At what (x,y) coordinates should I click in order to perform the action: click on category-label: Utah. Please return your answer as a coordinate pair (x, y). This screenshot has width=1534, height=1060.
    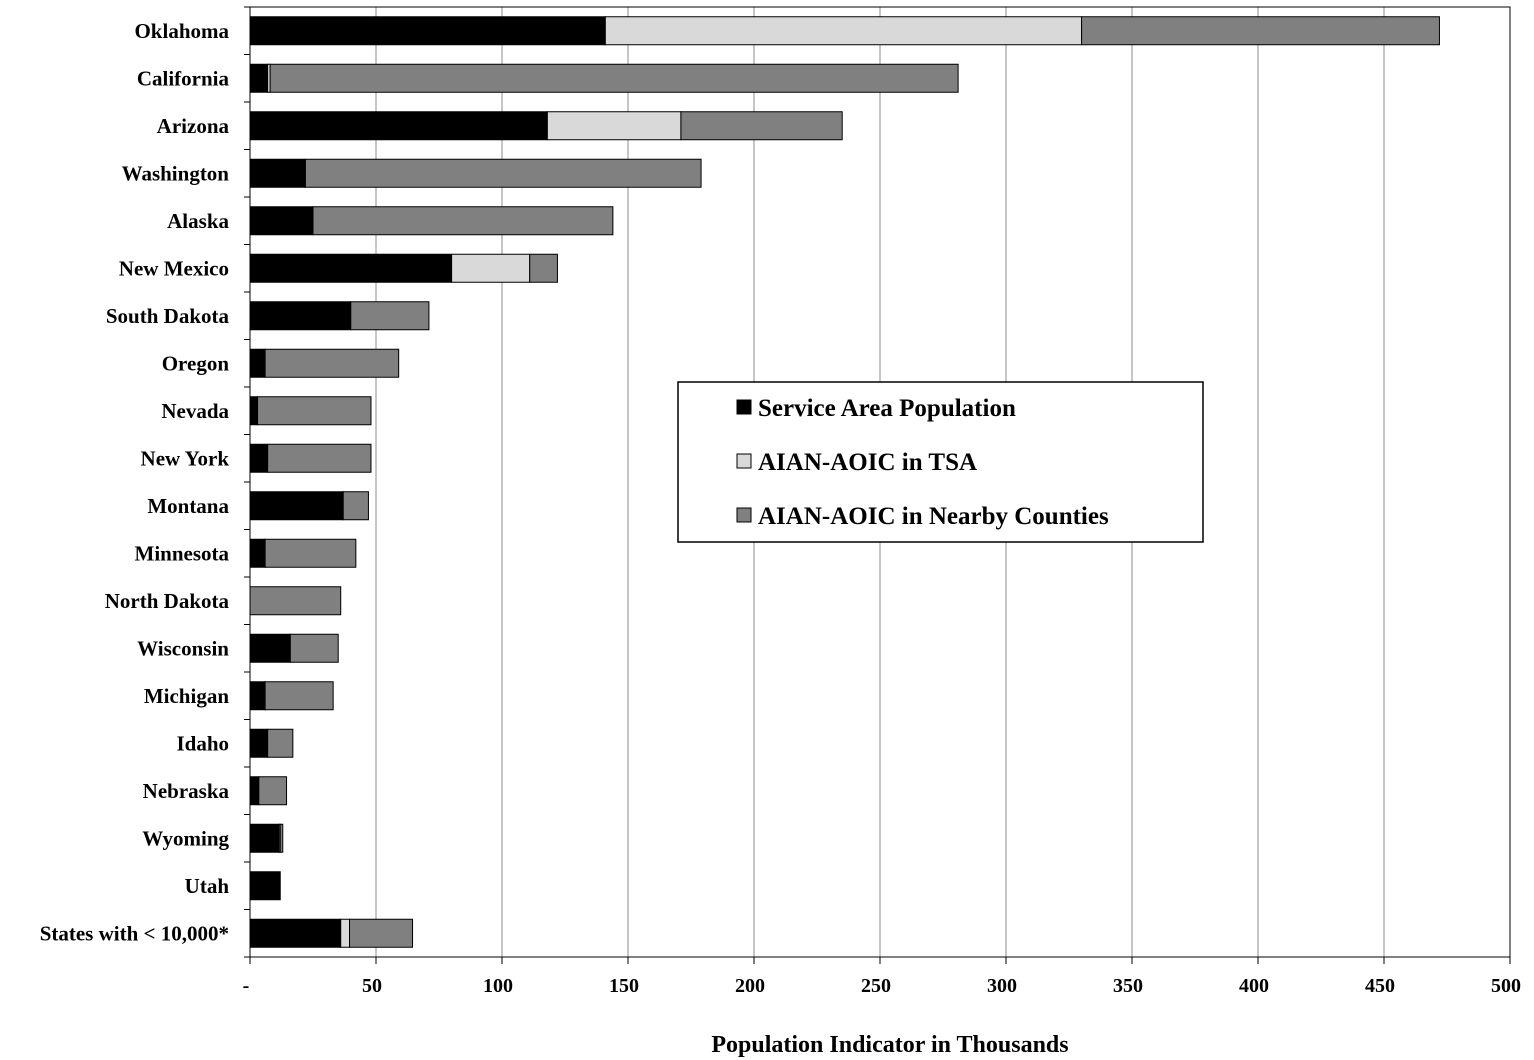
    Looking at the image, I should click on (207, 886).